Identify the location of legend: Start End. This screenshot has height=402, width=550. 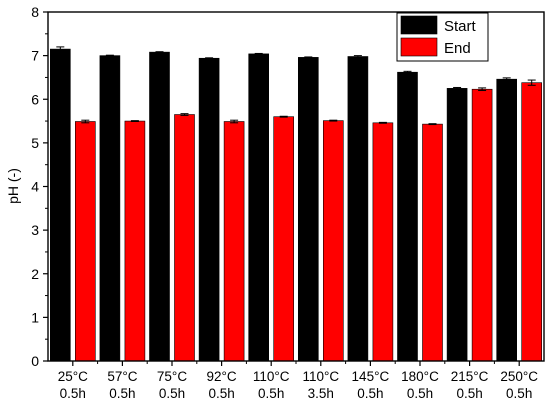
(442, 37).